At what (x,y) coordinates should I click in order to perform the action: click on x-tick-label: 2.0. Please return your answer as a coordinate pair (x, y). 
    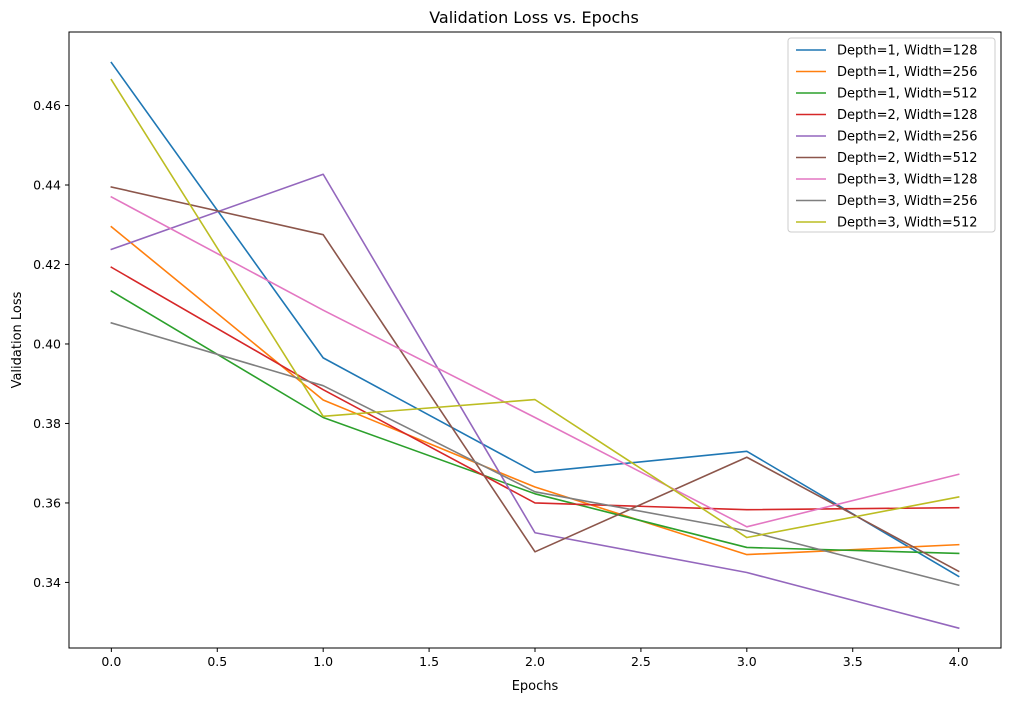
    Looking at the image, I should click on (535, 661).